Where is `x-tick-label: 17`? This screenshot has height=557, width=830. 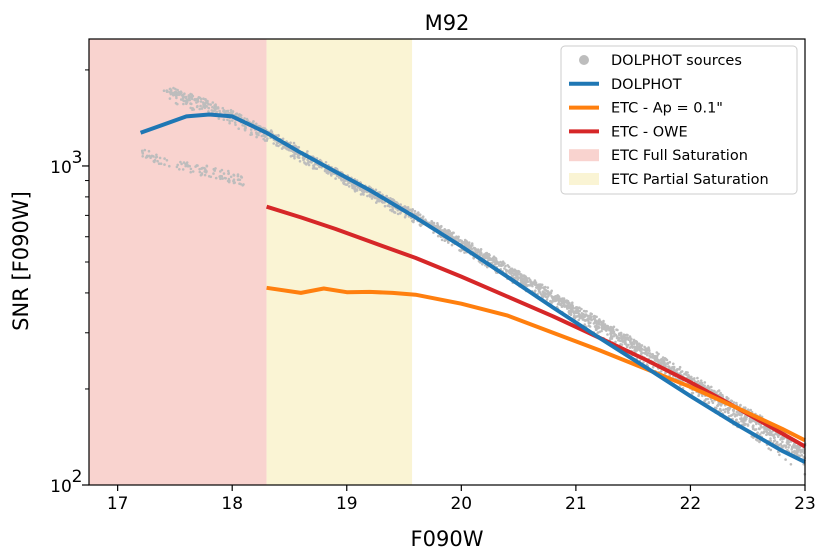
x-tick-label: 17 is located at coordinates (118, 504).